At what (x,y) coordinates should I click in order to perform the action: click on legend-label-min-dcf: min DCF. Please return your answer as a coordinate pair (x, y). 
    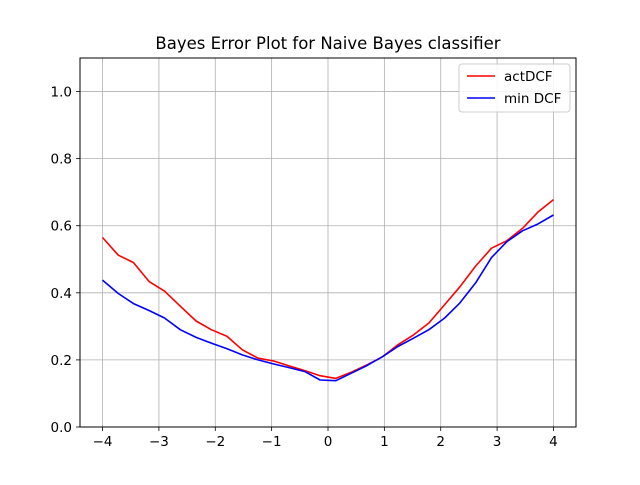
    Looking at the image, I should click on (532, 99).